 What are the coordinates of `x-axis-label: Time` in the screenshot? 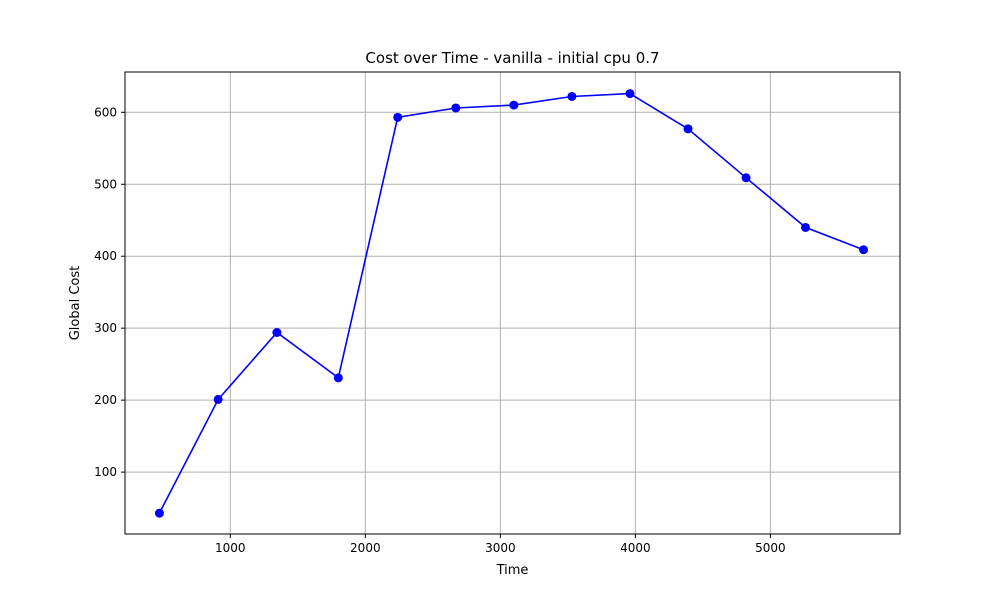 It's located at (512, 570).